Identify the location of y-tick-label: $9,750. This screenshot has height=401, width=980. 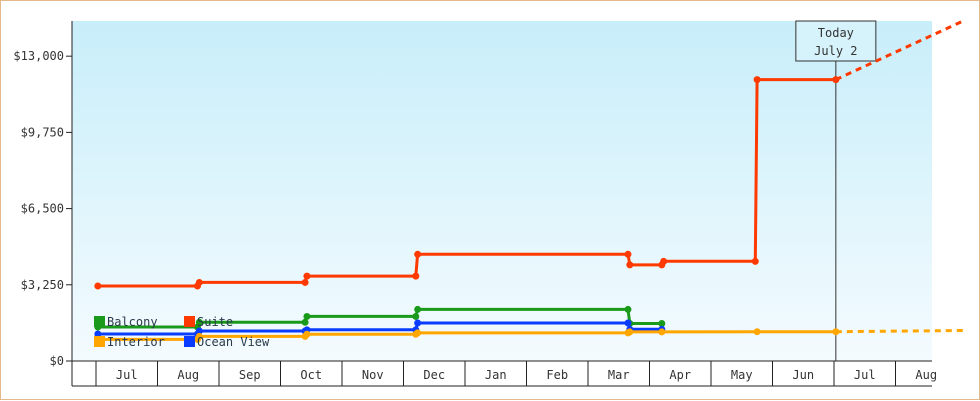
(42, 132).